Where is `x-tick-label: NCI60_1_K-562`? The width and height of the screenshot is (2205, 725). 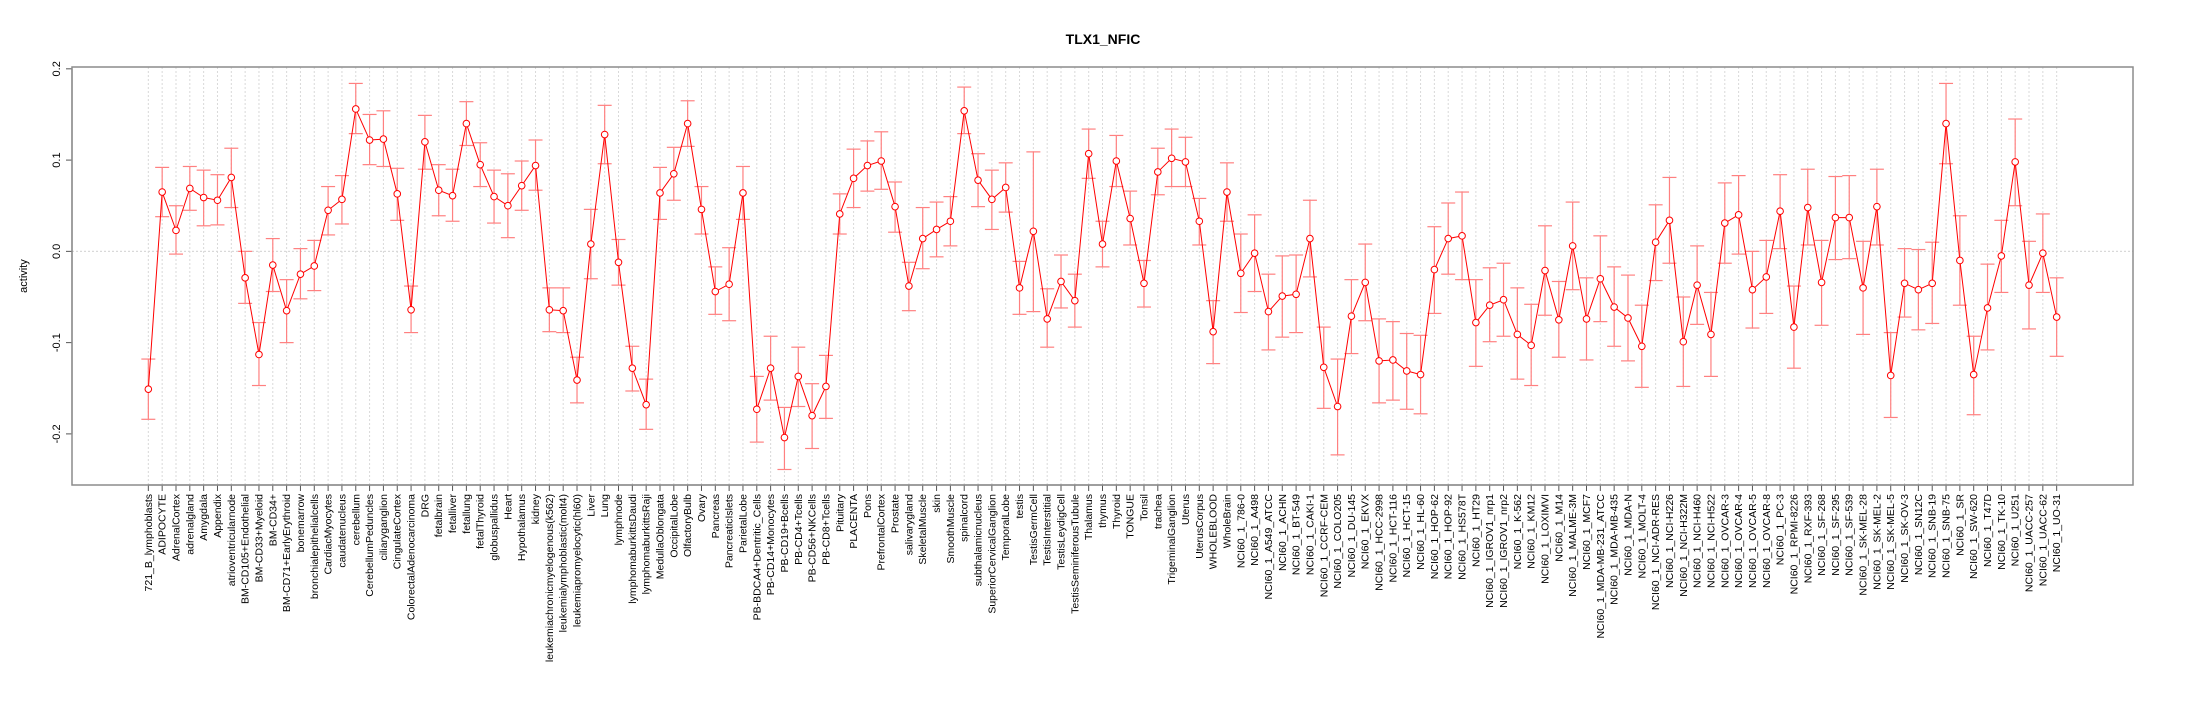
x-tick-label: NCI60_1_K-562 is located at coordinates (1518, 531).